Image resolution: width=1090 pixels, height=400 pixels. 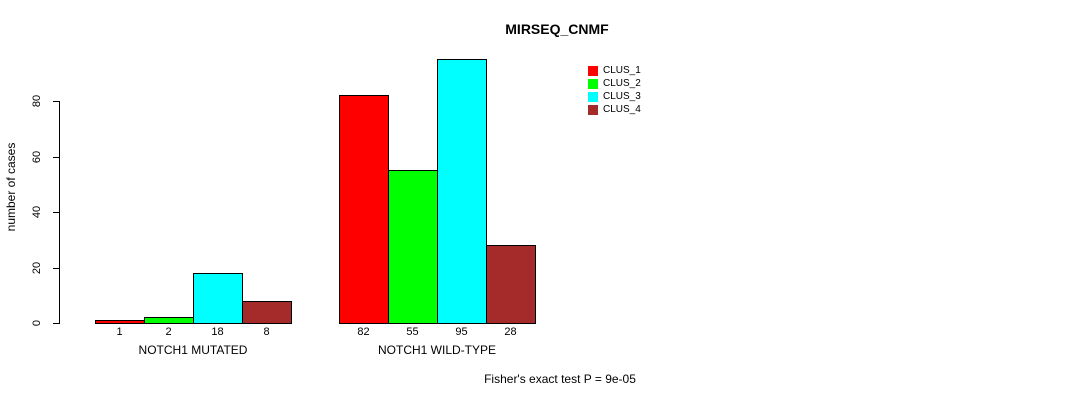 What do you see at coordinates (119, 332) in the screenshot?
I see `bar-value-label: 1` at bounding box center [119, 332].